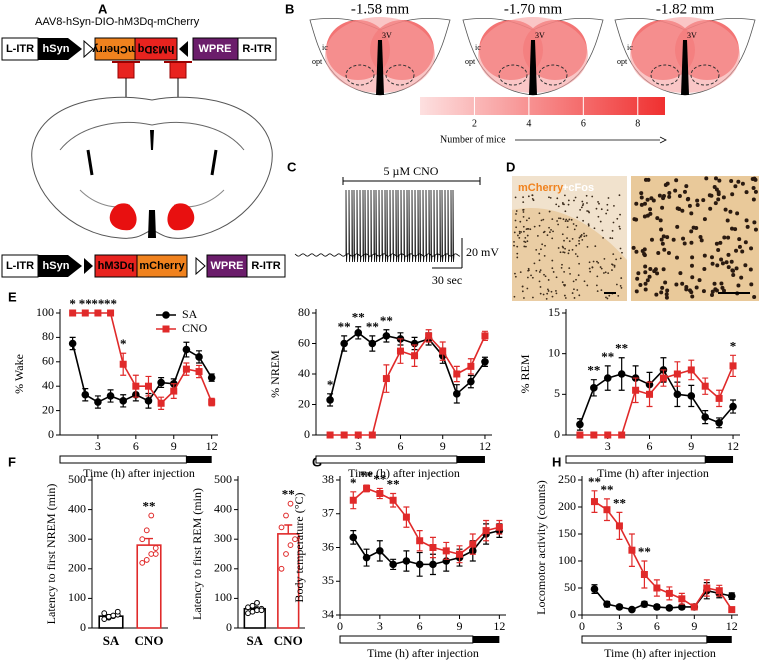  I want to click on stain-label: mCherry, so click(541, 188).